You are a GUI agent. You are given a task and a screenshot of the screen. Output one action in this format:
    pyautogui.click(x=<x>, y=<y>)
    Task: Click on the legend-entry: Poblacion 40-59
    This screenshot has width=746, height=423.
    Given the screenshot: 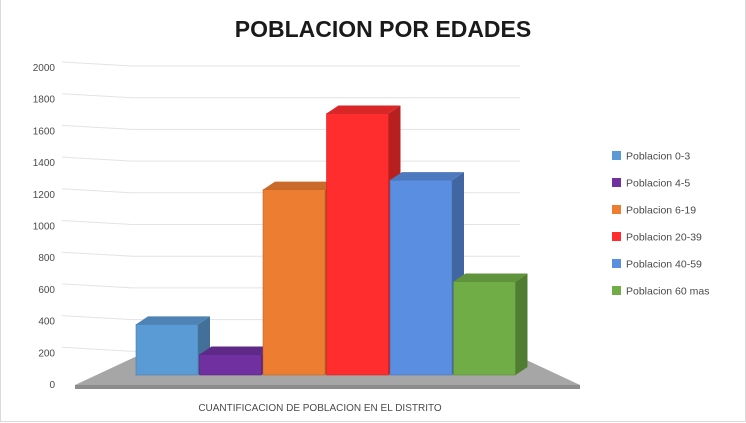 What is the action you would take?
    pyautogui.click(x=657, y=265)
    